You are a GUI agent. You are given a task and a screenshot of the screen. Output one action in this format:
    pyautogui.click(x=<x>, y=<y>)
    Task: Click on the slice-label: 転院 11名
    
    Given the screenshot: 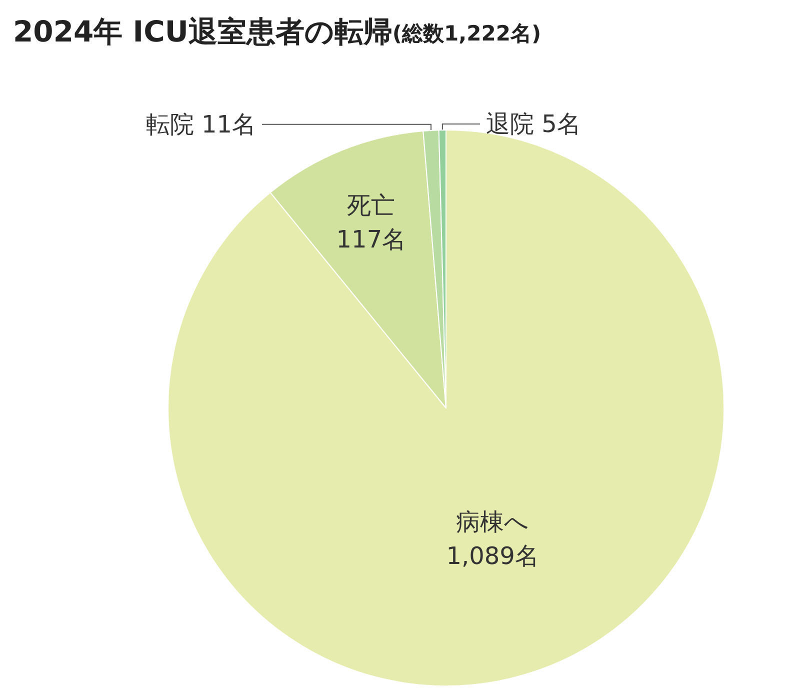 What is the action you would take?
    pyautogui.click(x=201, y=124)
    